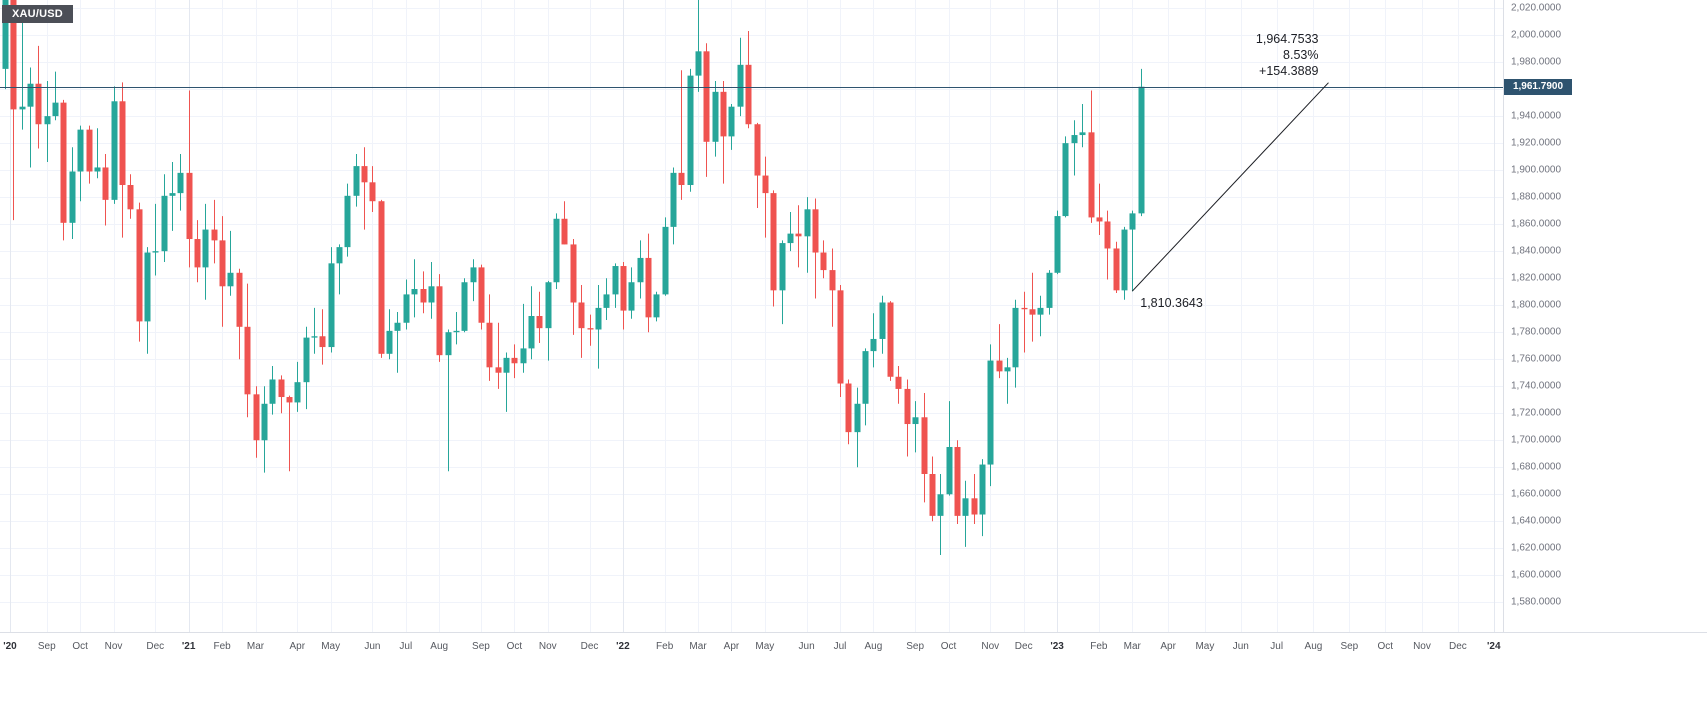 The height and width of the screenshot is (712, 1707). What do you see at coordinates (1494, 646) in the screenshot?
I see `time-tick-label: '24` at bounding box center [1494, 646].